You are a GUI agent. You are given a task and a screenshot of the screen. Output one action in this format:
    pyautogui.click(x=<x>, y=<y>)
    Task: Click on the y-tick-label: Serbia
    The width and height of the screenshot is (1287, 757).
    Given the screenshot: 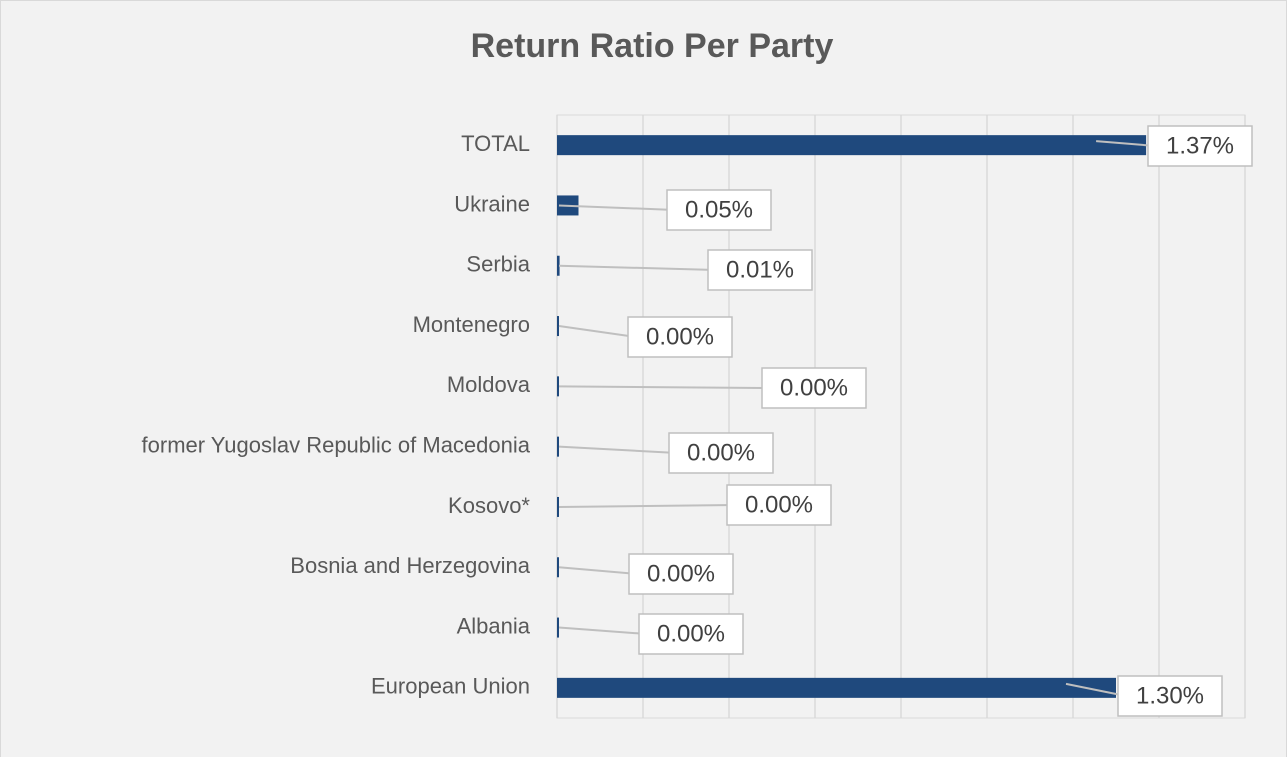 What is the action you would take?
    pyautogui.click(x=498, y=264)
    